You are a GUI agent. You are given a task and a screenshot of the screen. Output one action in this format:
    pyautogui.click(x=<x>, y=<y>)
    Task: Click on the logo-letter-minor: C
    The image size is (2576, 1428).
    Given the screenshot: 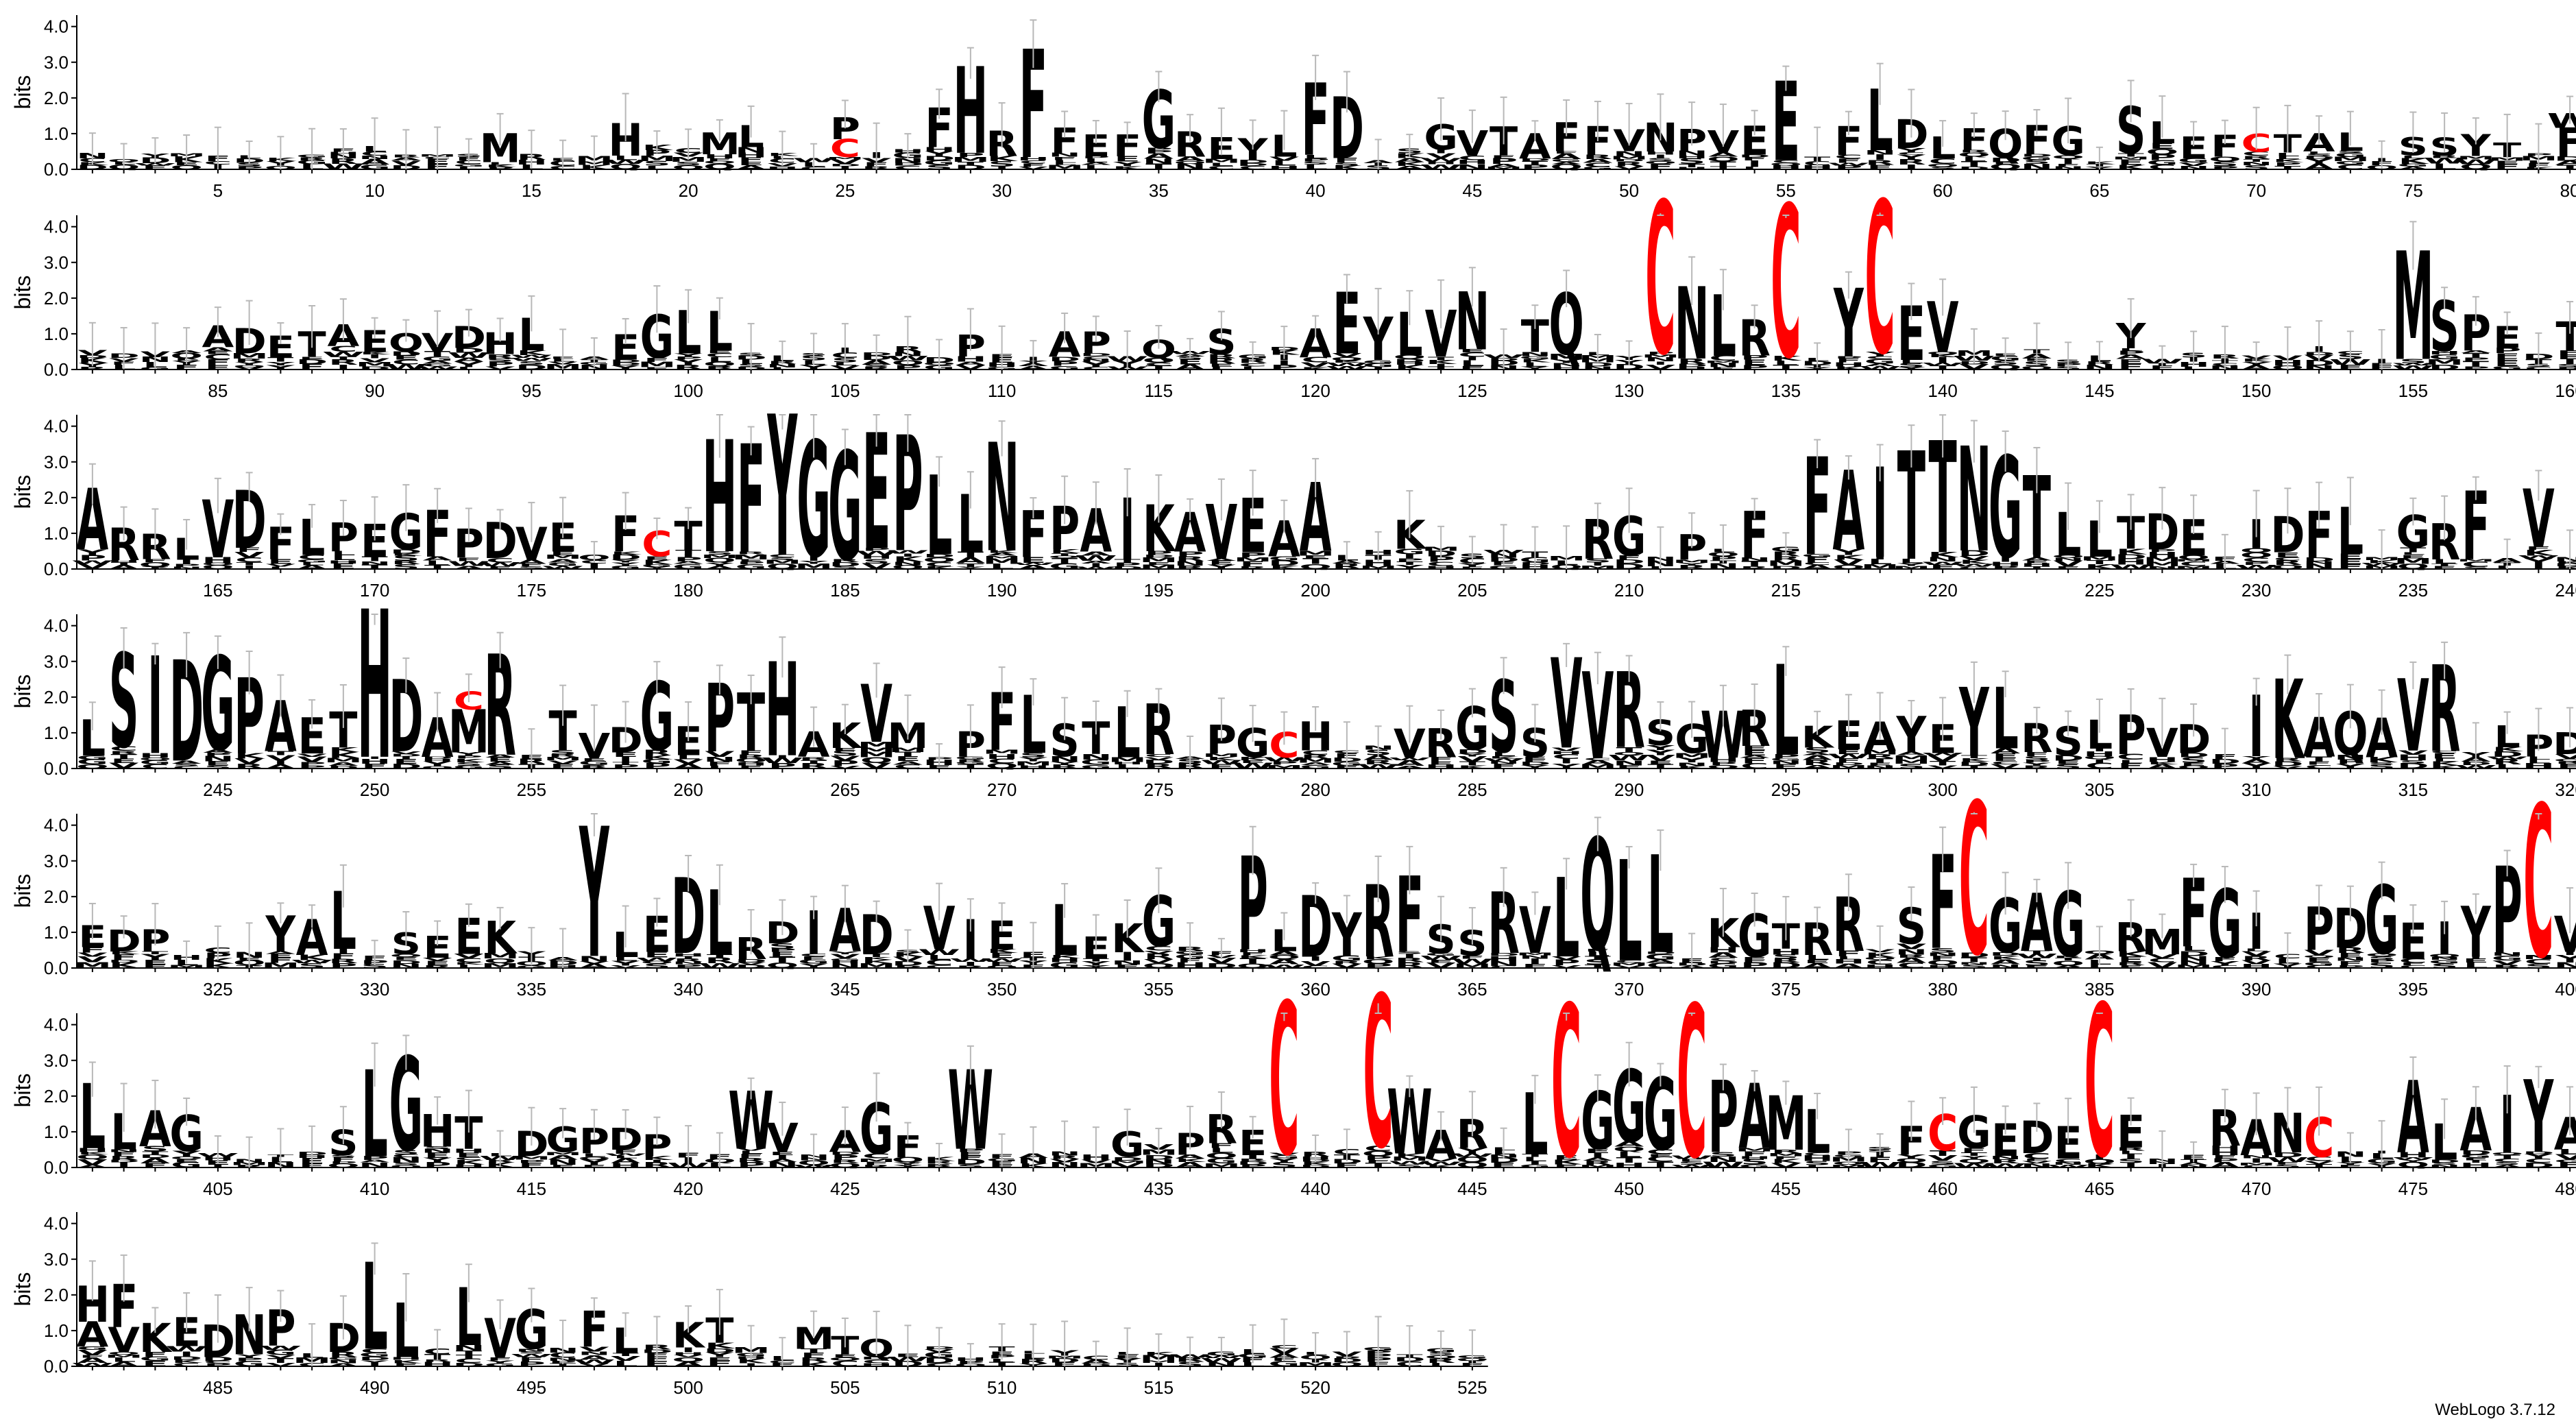 What is the action you would take?
    pyautogui.click(x=719, y=355)
    